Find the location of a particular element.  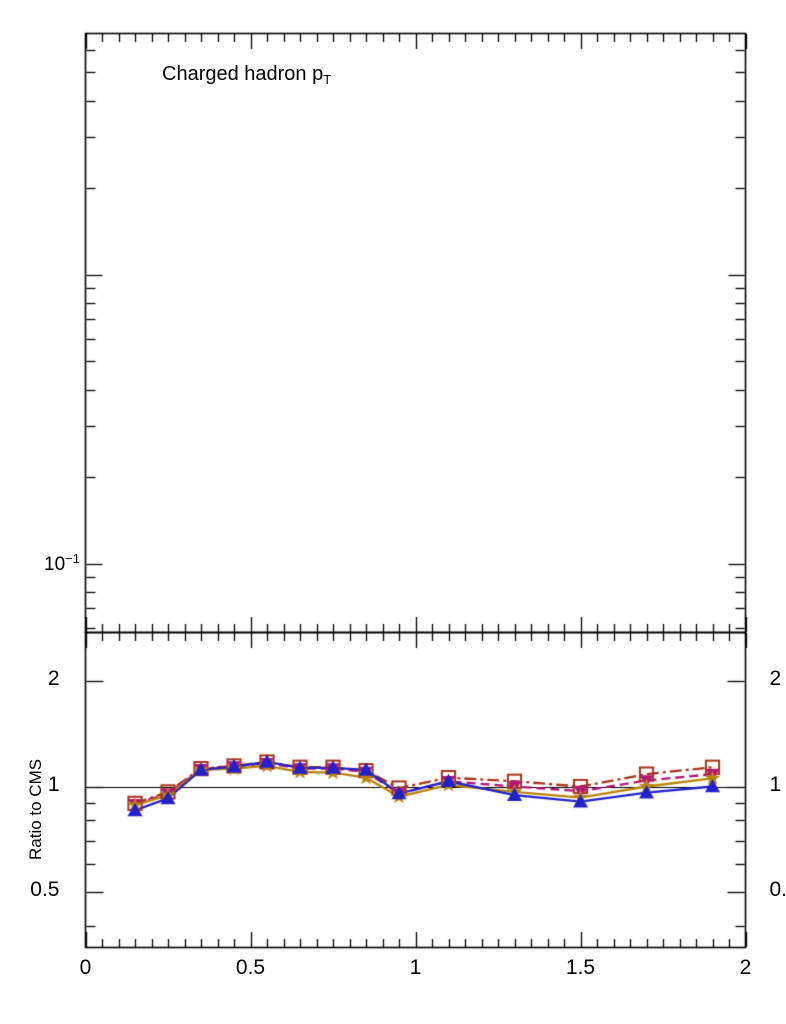

ratio-panel-xtick-label: 0.5 is located at coordinates (250, 967).